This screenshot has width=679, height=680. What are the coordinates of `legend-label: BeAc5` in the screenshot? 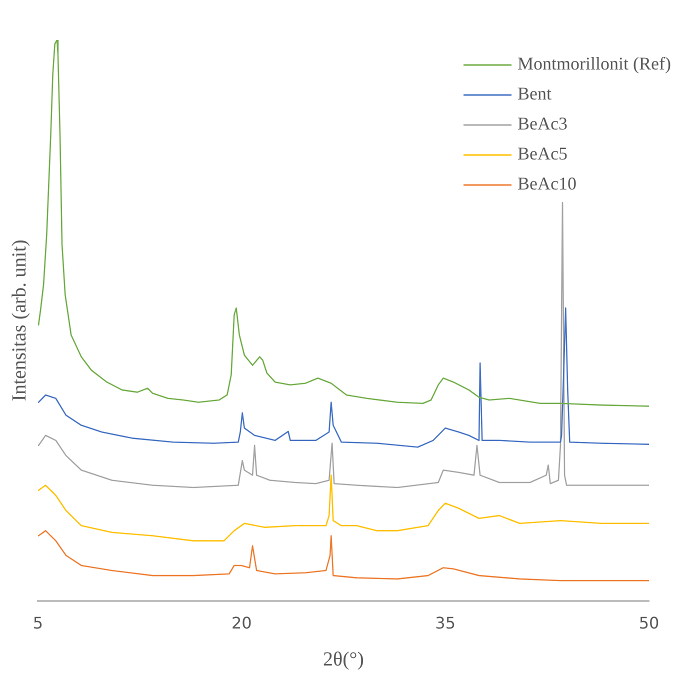 It's located at (543, 154).